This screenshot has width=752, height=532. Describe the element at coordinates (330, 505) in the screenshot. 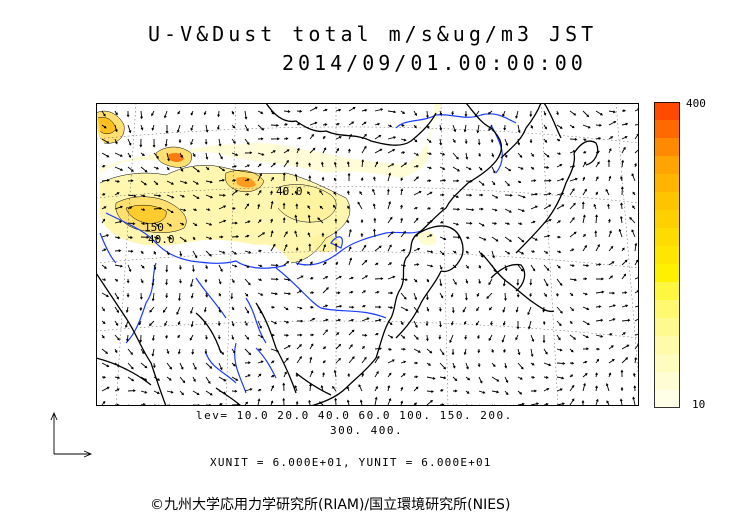

I see `copyright-notice: ©九州大学応用力学研究所(RIAM)/国立環境研究所(NIES)` at that location.